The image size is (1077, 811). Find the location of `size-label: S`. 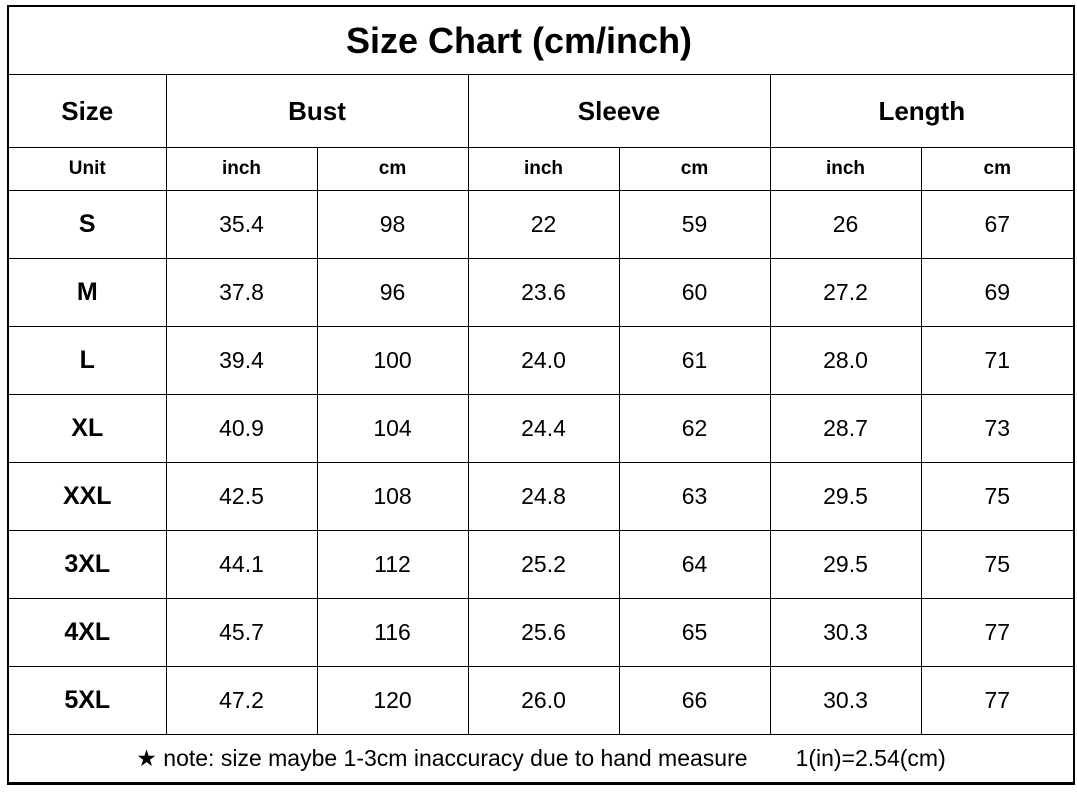

size-label: S is located at coordinates (87, 224).